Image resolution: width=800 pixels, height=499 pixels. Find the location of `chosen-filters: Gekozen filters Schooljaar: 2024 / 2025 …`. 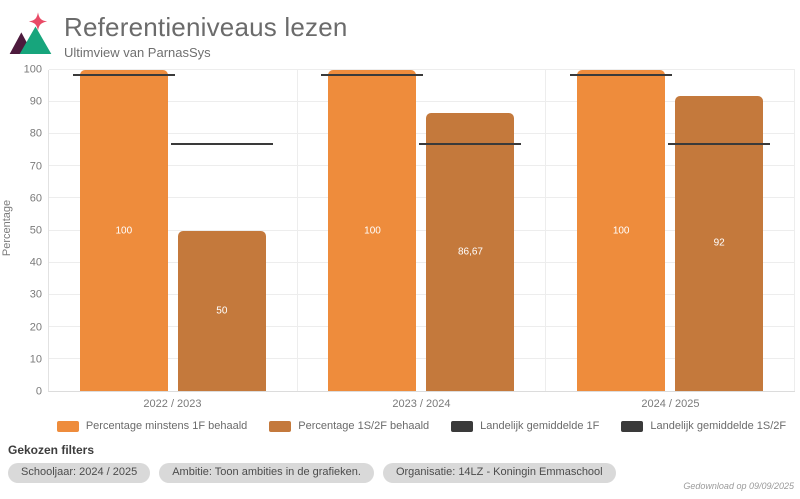

chosen-filters: Gekozen filters Schooljaar: 2024 / 2025 … is located at coordinates (312, 463).